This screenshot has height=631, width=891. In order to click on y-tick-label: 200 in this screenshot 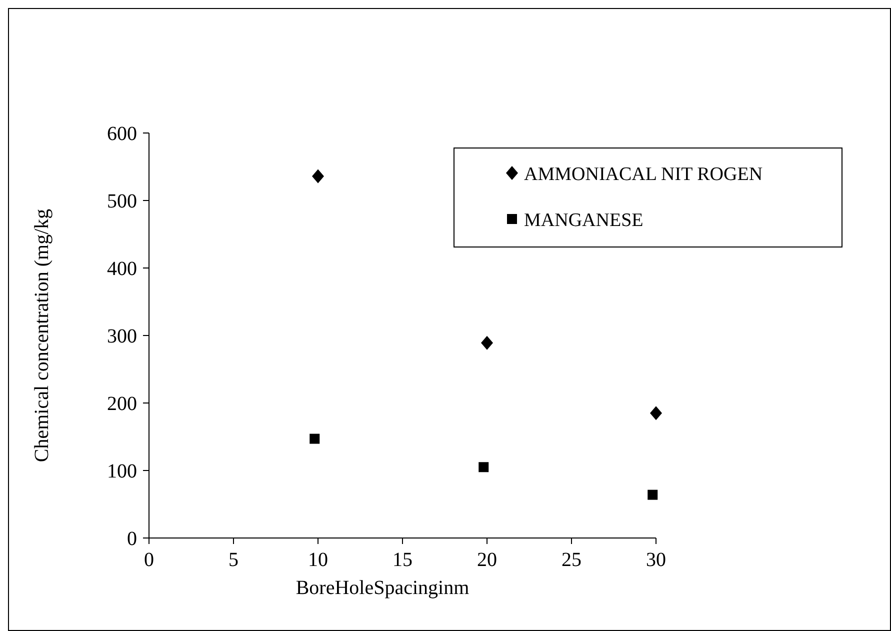, I will do `click(122, 404)`.